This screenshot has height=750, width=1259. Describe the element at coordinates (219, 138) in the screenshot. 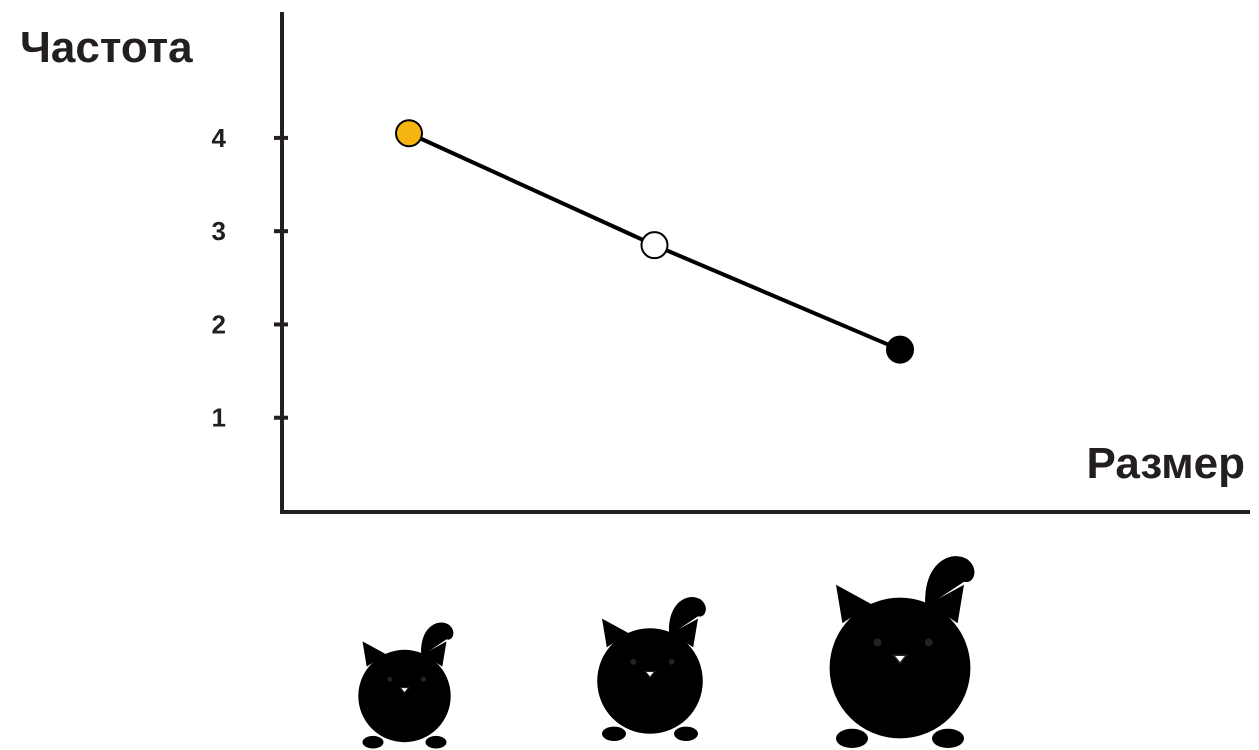

I see `y-tick-label: 4` at that location.